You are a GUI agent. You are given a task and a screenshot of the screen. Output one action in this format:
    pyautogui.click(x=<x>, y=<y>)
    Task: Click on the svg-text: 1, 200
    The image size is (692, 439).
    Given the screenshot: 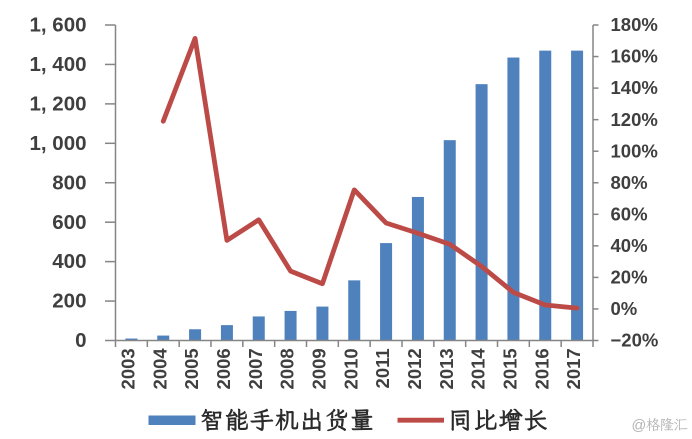 What is the action you would take?
    pyautogui.click(x=58, y=103)
    